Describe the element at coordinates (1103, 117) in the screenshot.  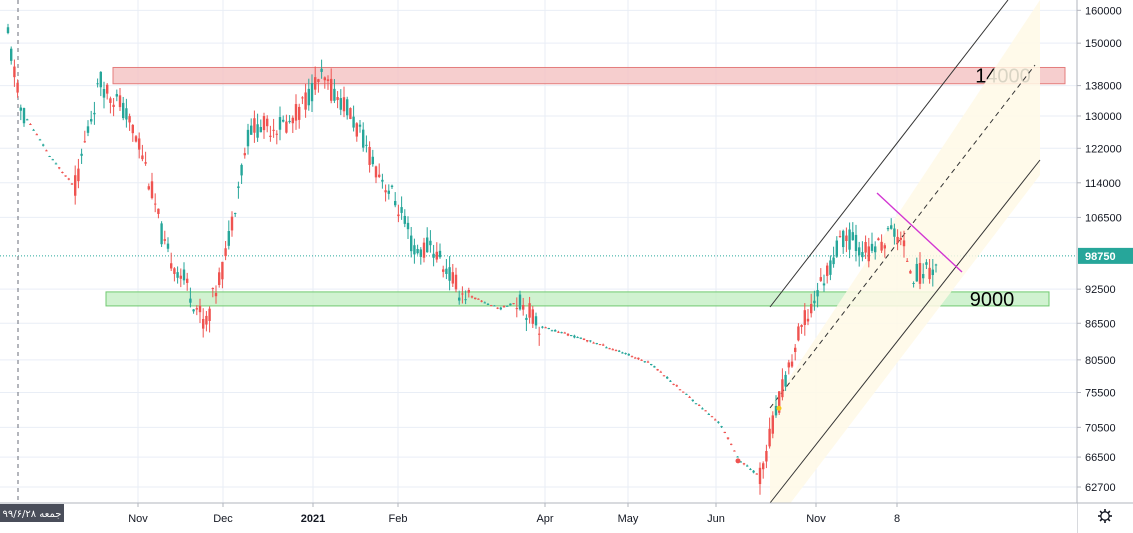
I see `y-tick-label: 130000` at that location.